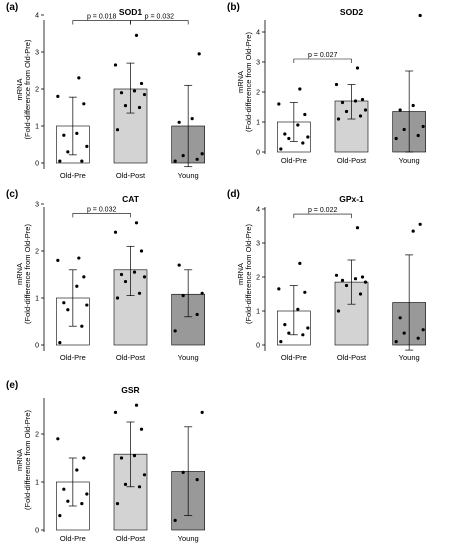 The image size is (459, 550). I want to click on x-tick-label: Old-Post, so click(131, 357).